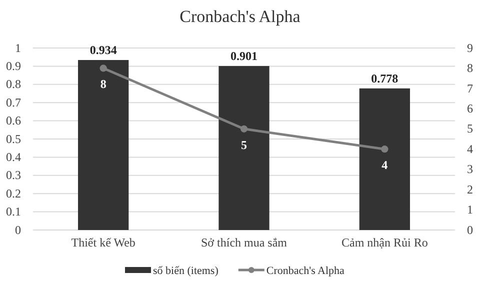 Image resolution: width=480 pixels, height=289 pixels. I want to click on y-tick-label: 0.7, so click(13, 102).